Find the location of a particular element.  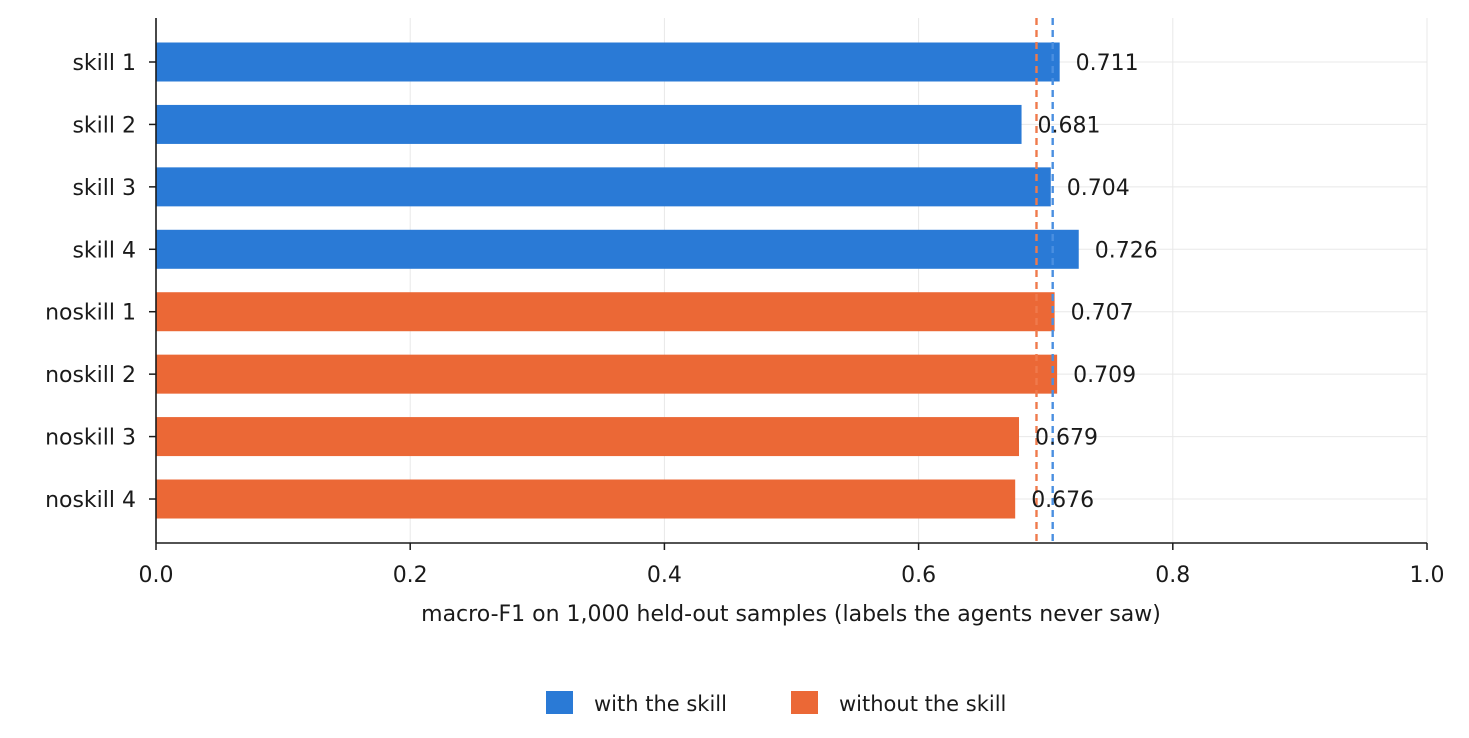

data-label: 0.707 is located at coordinates (1102, 313).